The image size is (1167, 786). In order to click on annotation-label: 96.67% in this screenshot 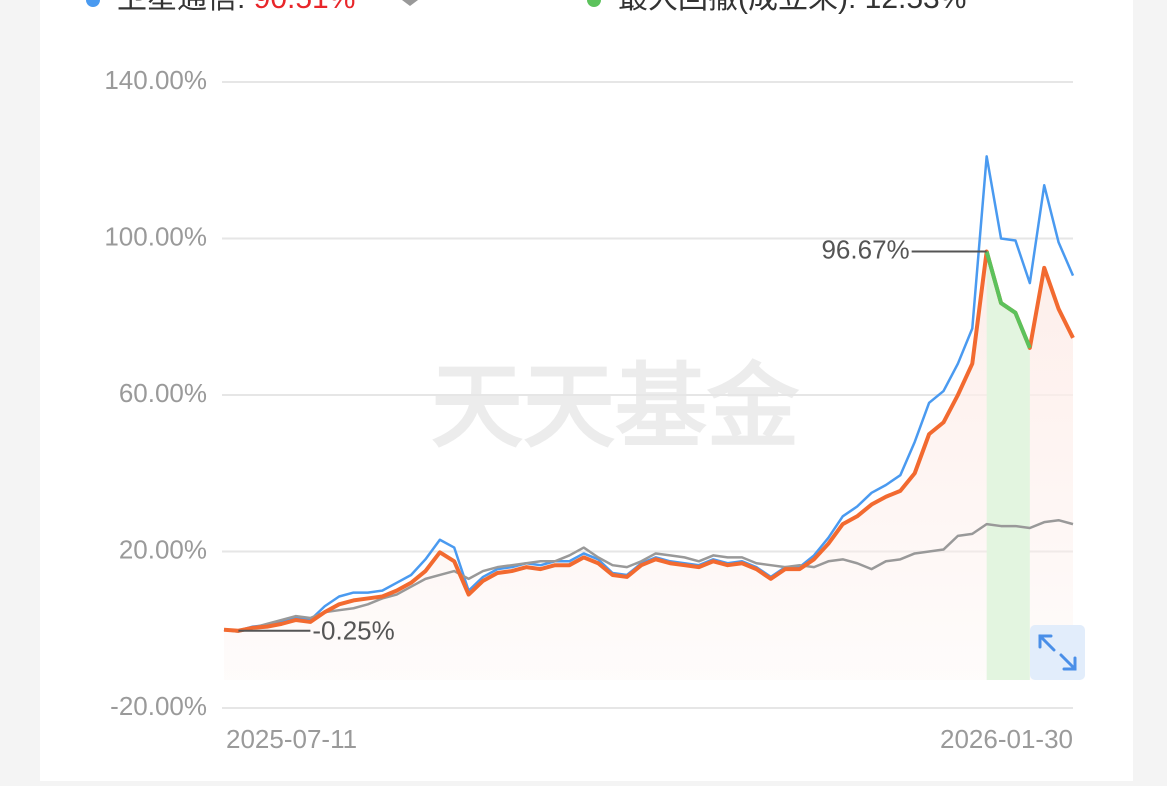, I will do `click(865, 249)`.